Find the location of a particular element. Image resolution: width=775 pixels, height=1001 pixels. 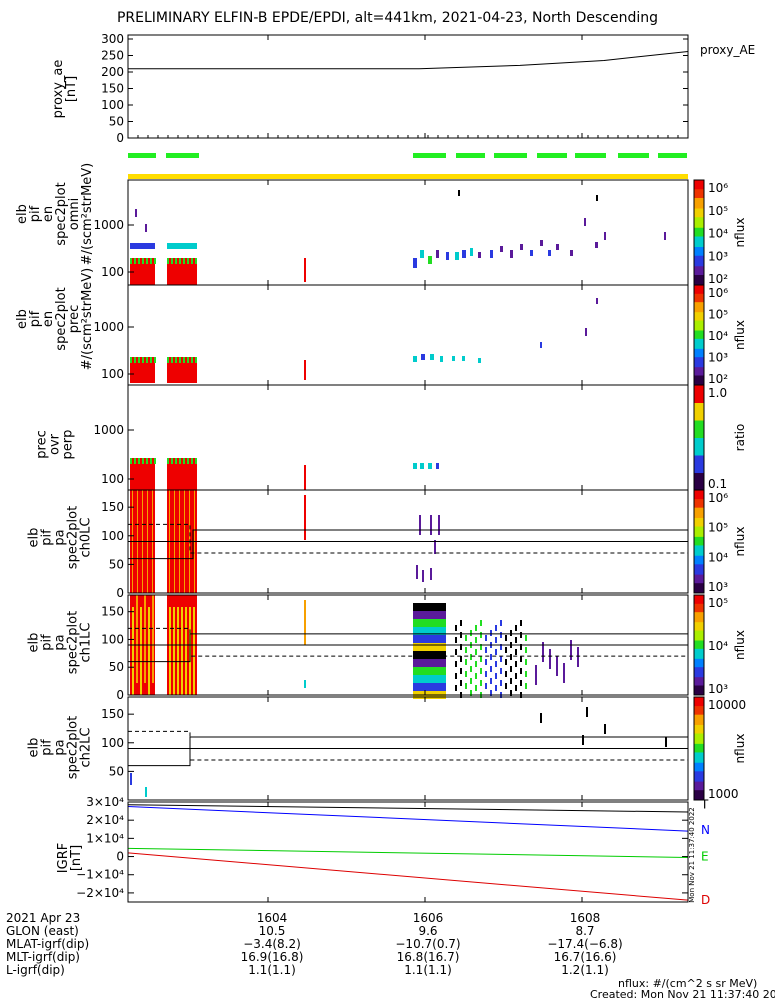

loss-cone-dashed is located at coordinates (408, 745).